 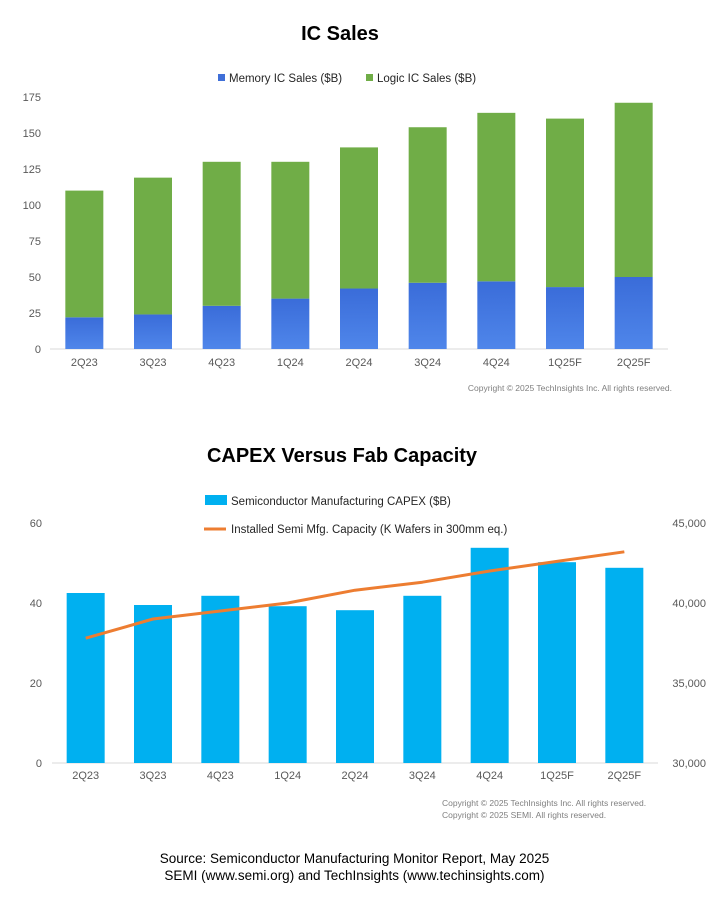 What do you see at coordinates (565, 363) in the screenshot?
I see `ic-sales-x-tick: 1Q25F` at bounding box center [565, 363].